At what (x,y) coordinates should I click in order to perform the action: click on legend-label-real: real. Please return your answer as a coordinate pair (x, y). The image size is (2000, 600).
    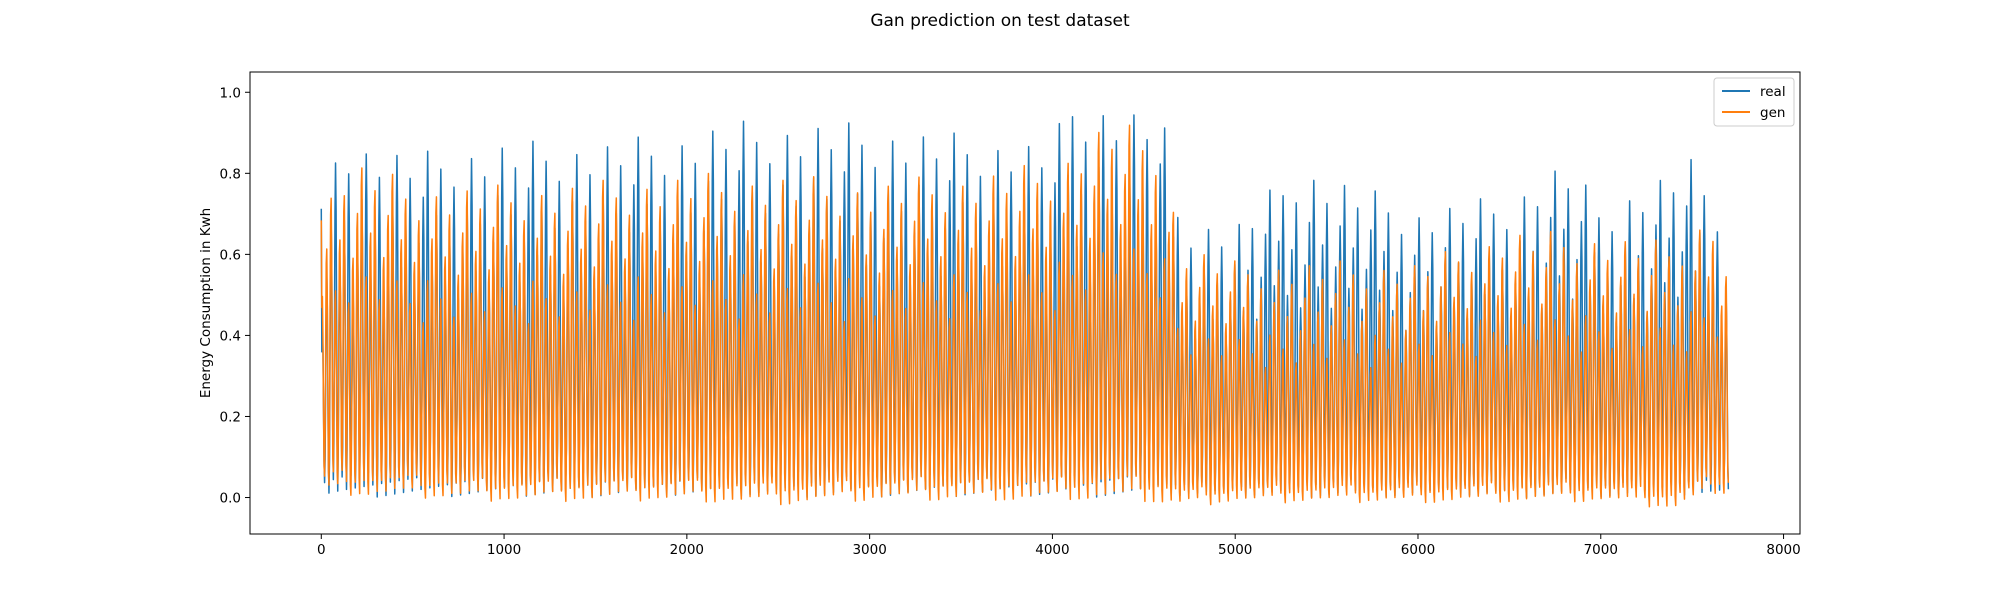
    Looking at the image, I should click on (1773, 92).